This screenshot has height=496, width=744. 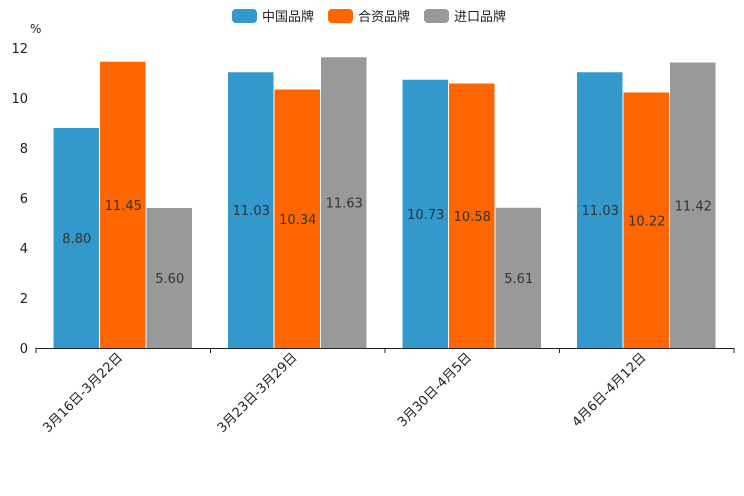 What do you see at coordinates (35, 29) in the screenshot?
I see `y-axis-unit-label: %` at bounding box center [35, 29].